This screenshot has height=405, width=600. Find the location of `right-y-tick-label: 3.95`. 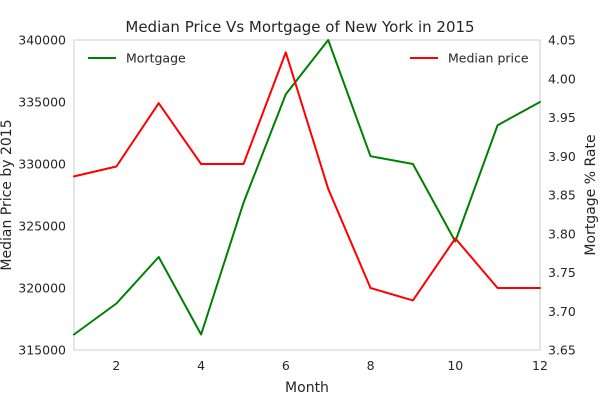

right-y-tick-label: 3.95 is located at coordinates (562, 117).